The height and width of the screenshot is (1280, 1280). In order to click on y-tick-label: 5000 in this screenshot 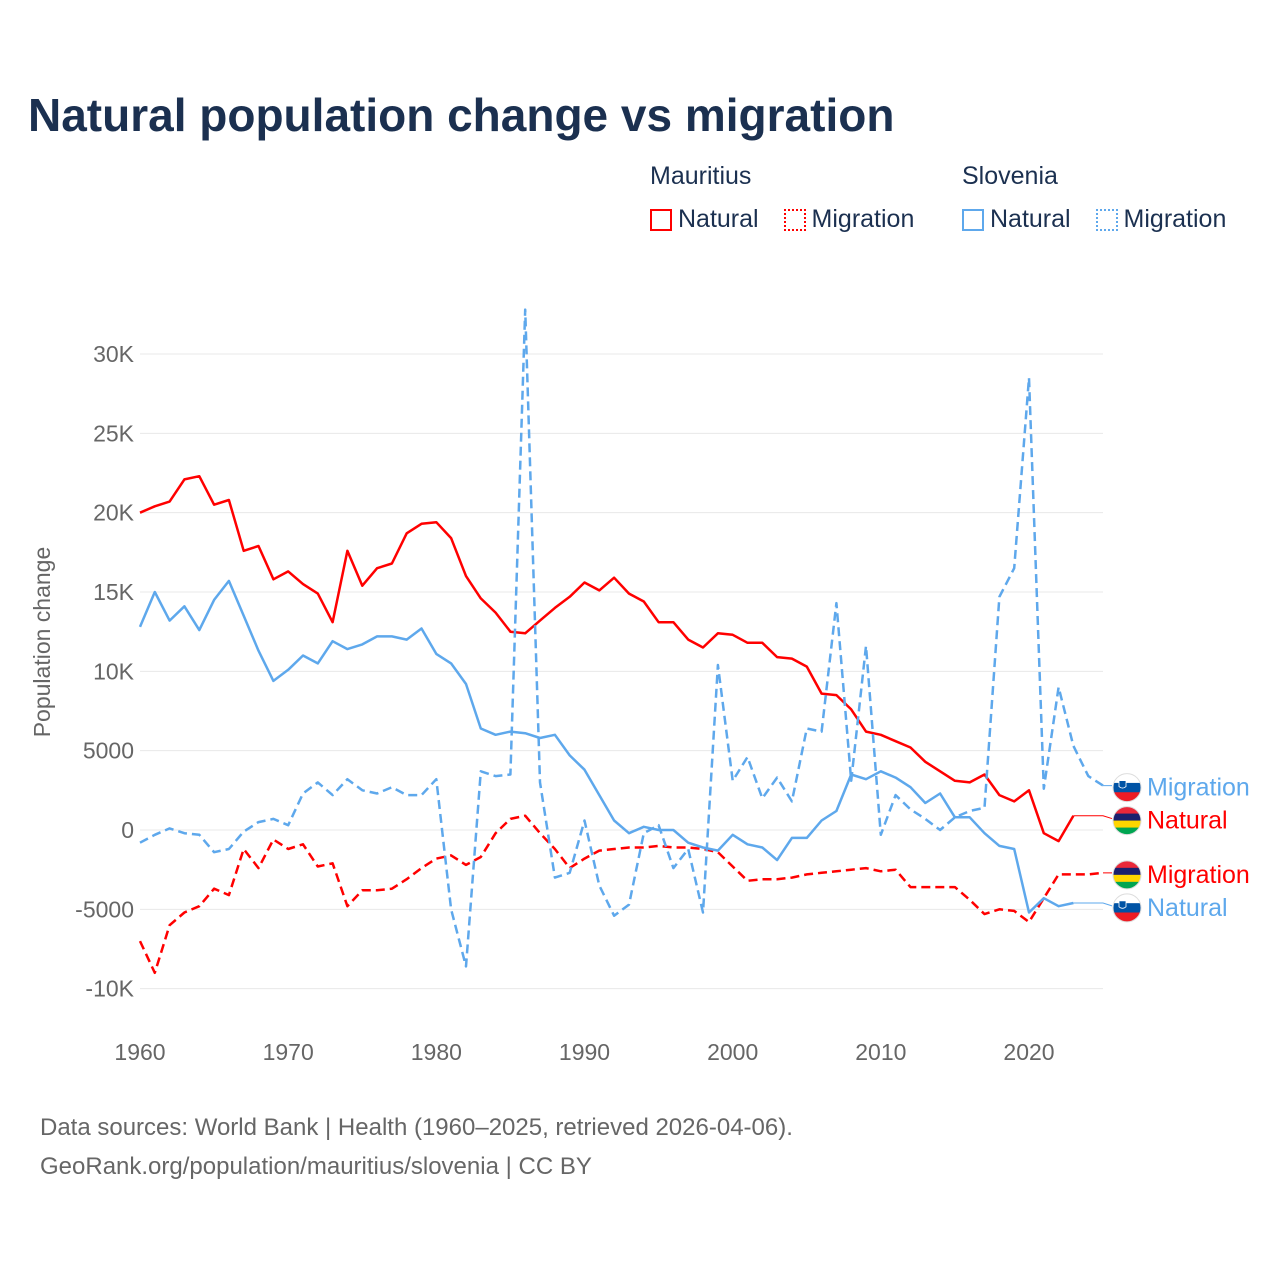, I will do `click(108, 751)`.